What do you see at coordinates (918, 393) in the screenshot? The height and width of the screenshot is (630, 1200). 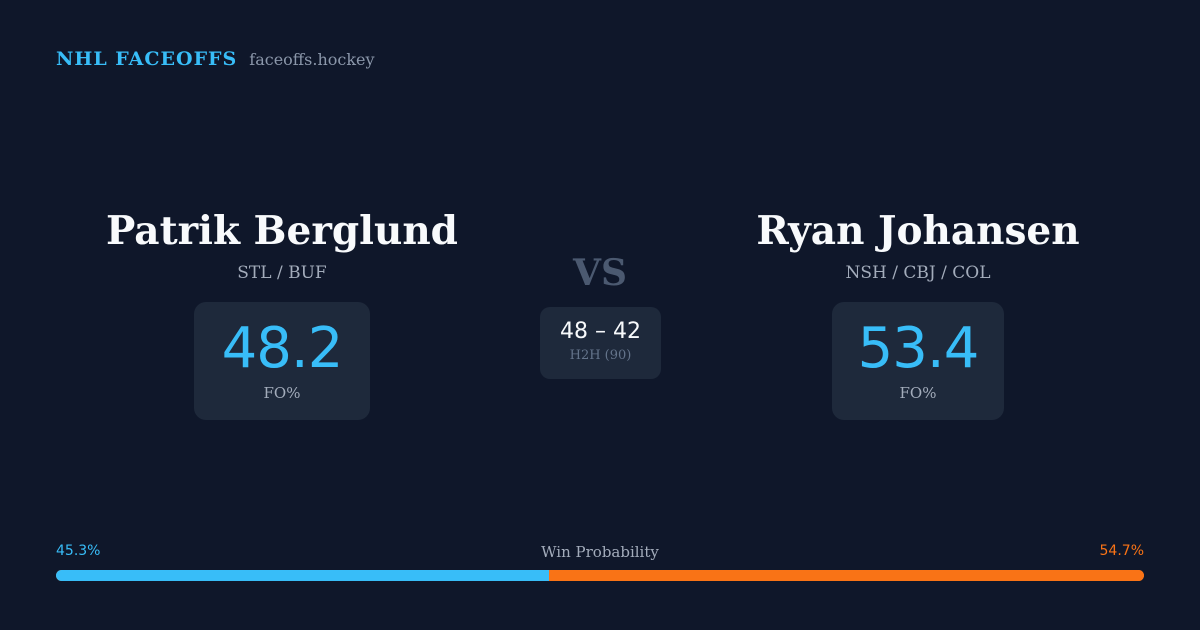 I see `player-right-fo-label: FO%` at bounding box center [918, 393].